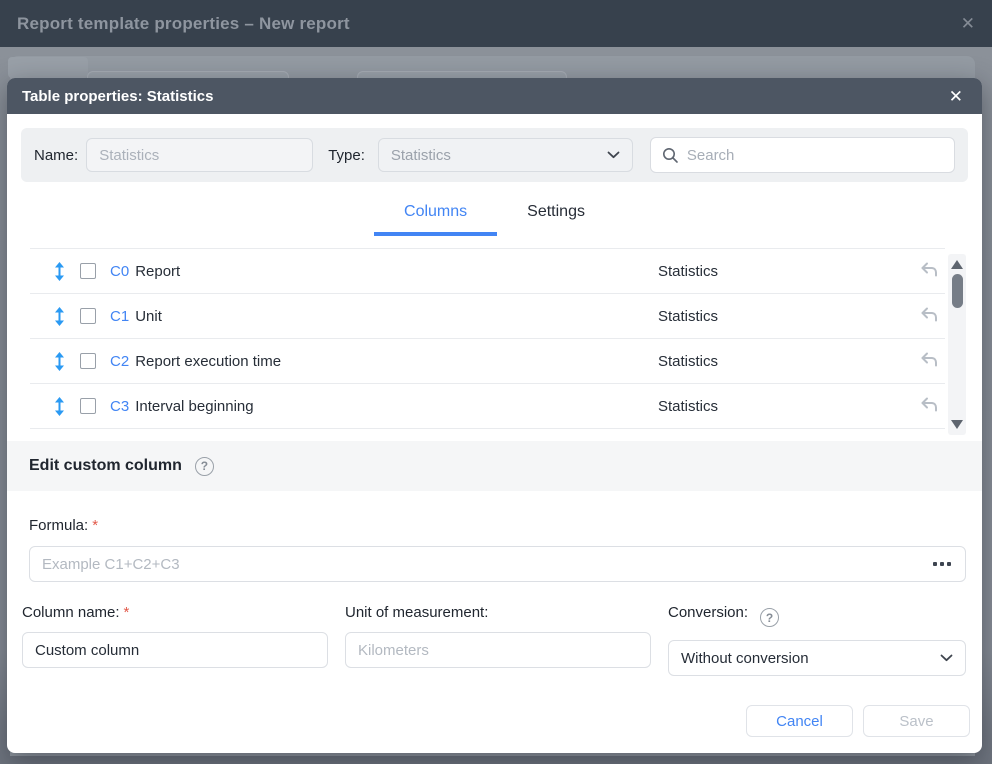  I want to click on save-button: Save, so click(916, 721).